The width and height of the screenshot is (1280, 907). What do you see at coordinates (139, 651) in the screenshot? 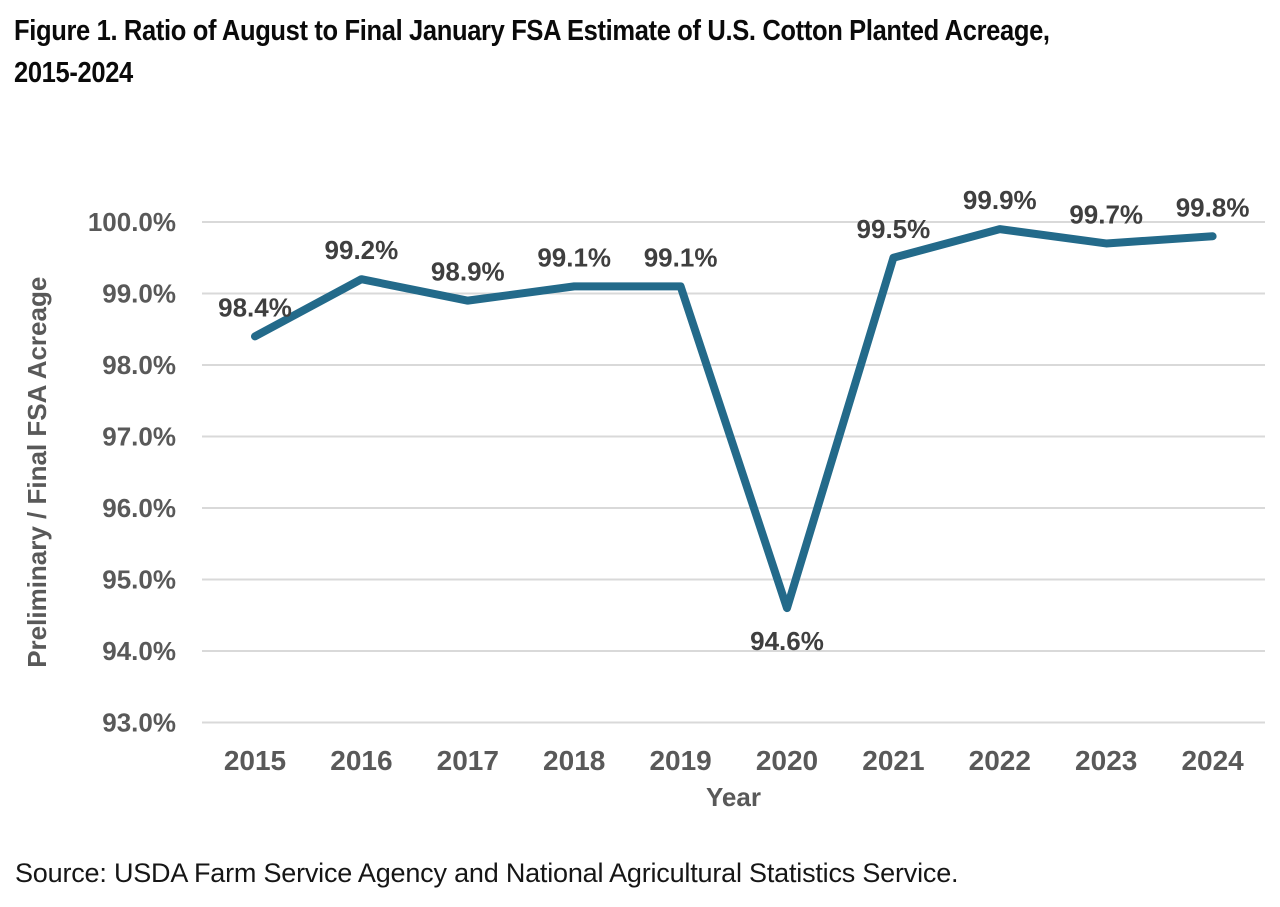
I see `y-tick-label: 94.0%` at bounding box center [139, 651].